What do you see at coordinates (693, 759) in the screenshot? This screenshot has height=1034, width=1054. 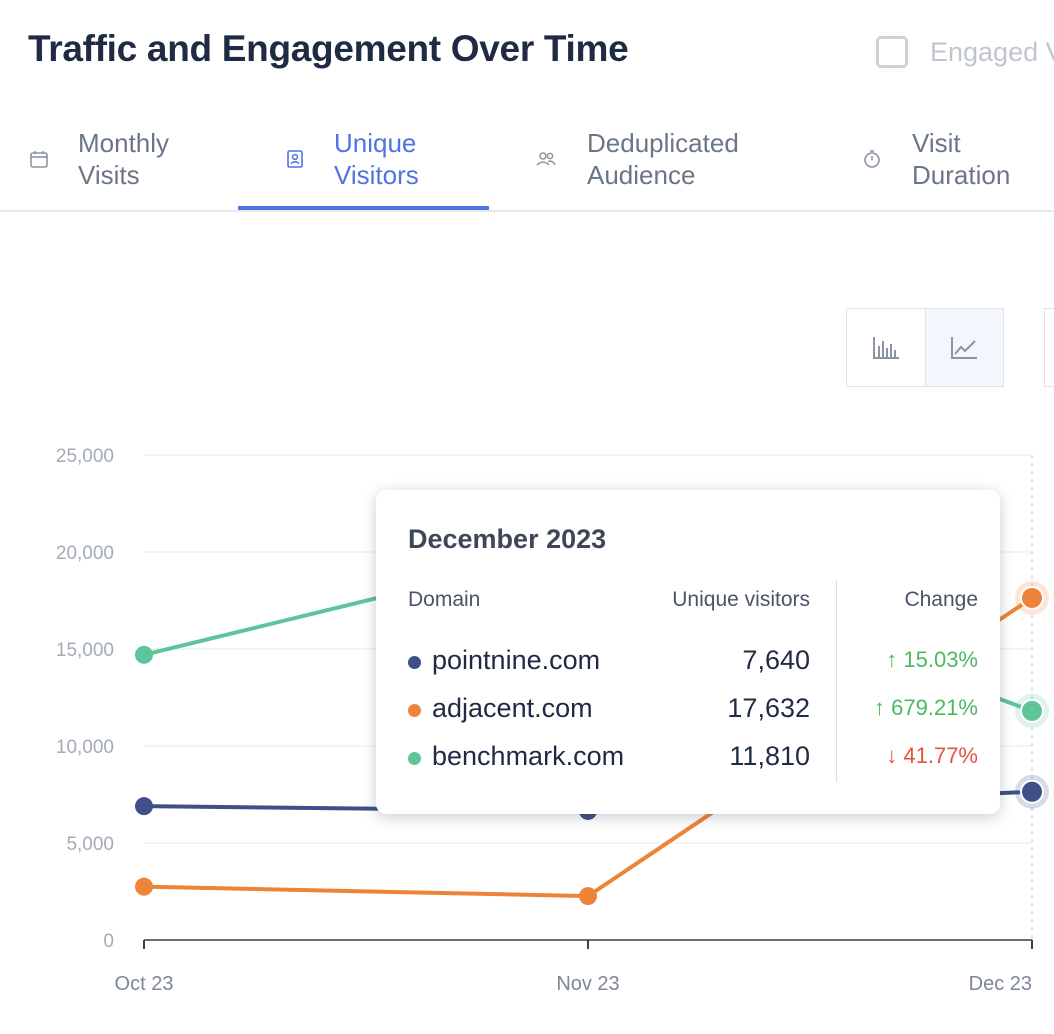 I see `tooltip-row: benchmark.com 11,810 ↓ 41.77%` at bounding box center [693, 759].